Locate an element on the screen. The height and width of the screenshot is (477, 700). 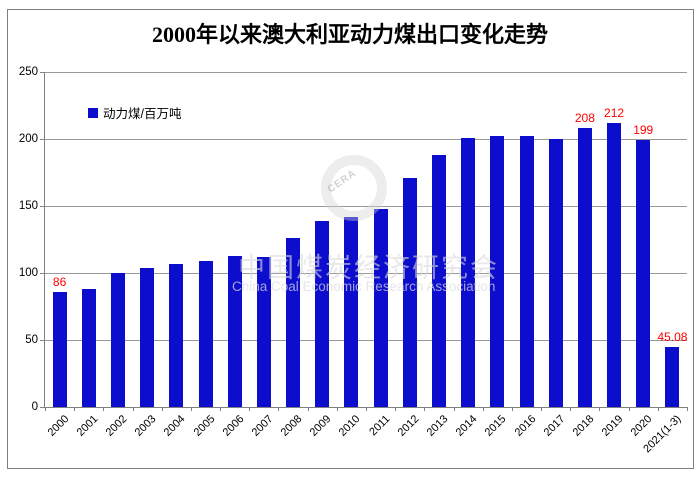
data-label: 208 is located at coordinates (584, 118).